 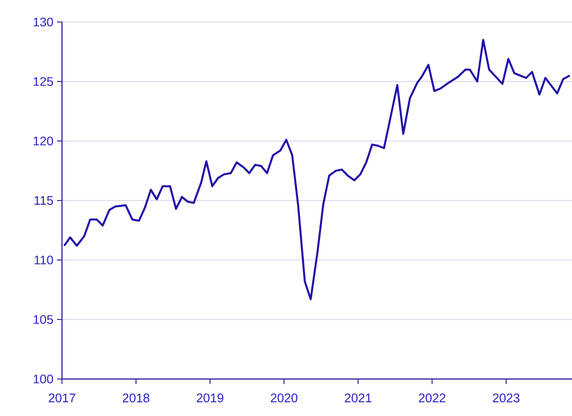 I want to click on y-tick-label: 105, so click(x=43, y=319).